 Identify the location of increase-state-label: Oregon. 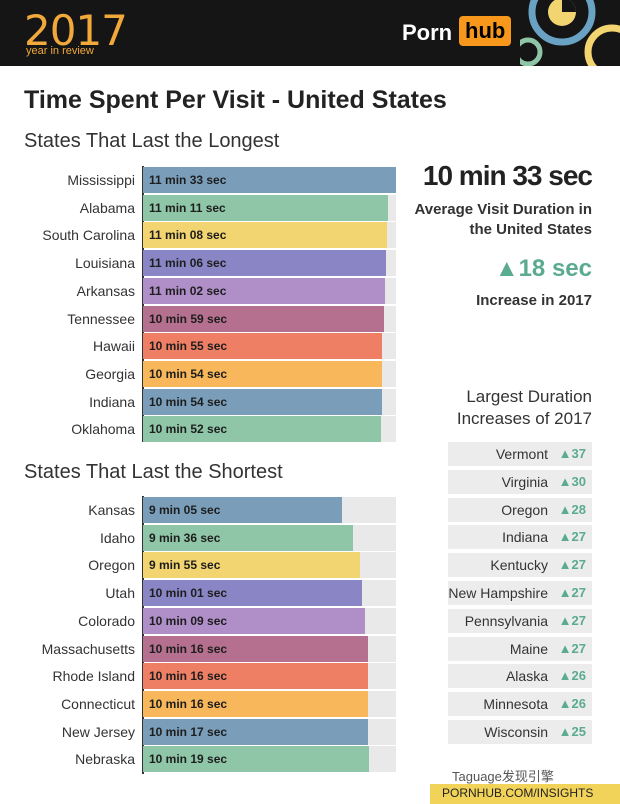
(524, 509).